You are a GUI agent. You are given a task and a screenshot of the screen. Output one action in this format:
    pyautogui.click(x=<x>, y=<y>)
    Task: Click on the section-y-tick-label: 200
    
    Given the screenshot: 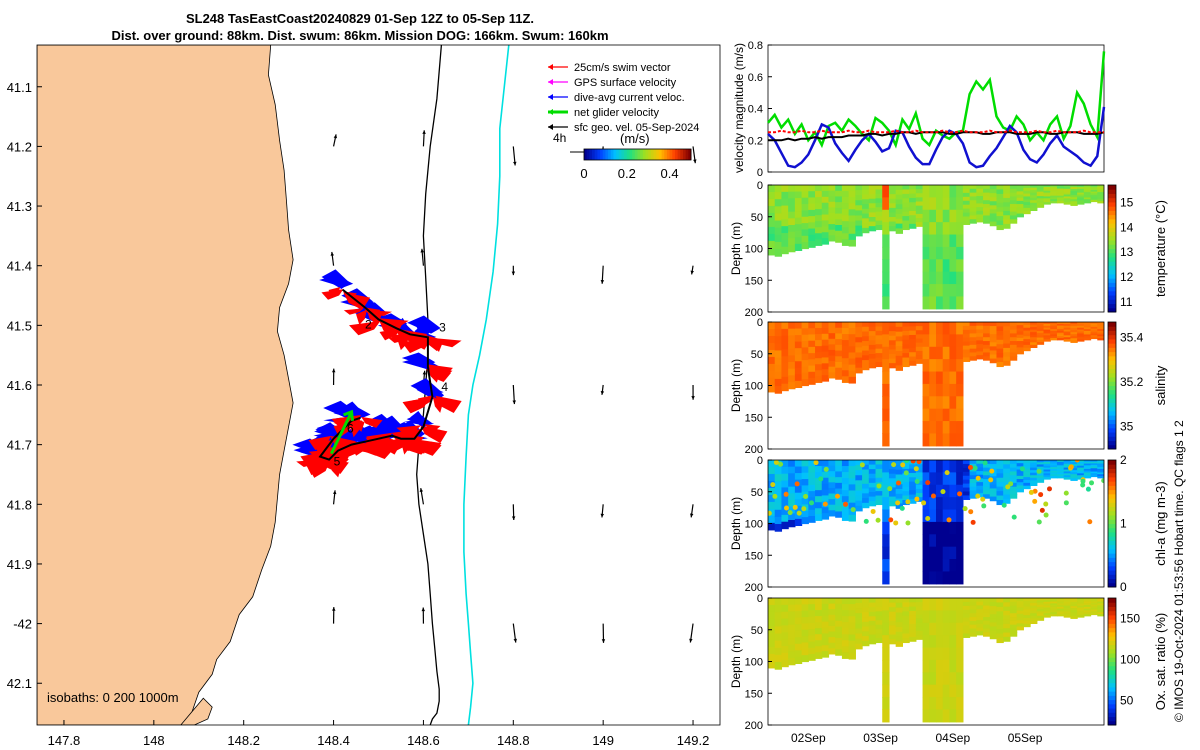 What is the action you would take?
    pyautogui.click(x=754, y=313)
    